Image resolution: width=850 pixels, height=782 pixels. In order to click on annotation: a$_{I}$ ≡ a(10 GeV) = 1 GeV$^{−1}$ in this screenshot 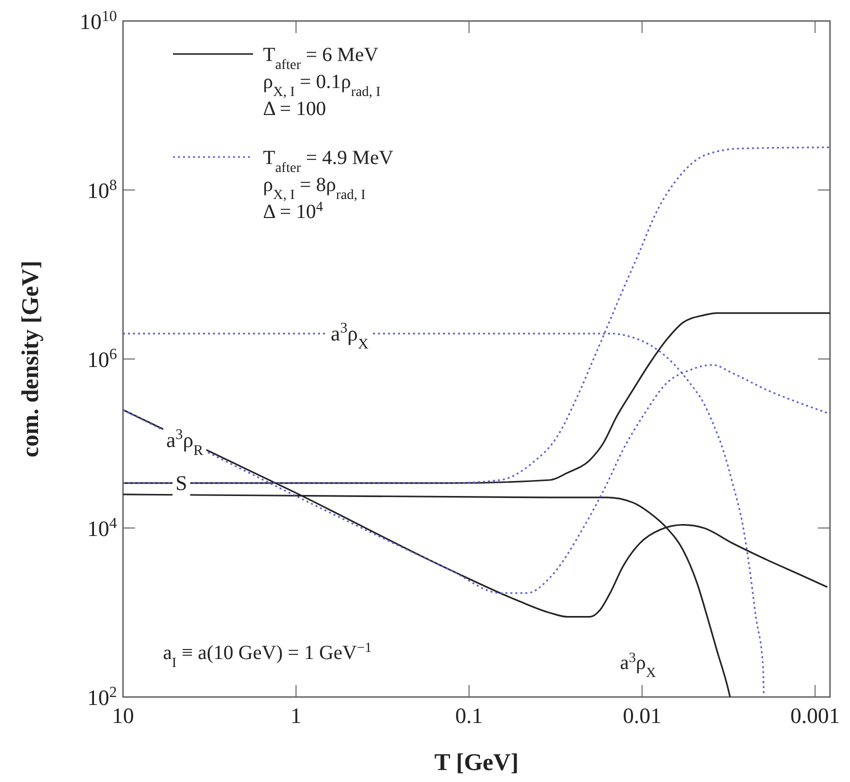, I will do `click(267, 655)`.